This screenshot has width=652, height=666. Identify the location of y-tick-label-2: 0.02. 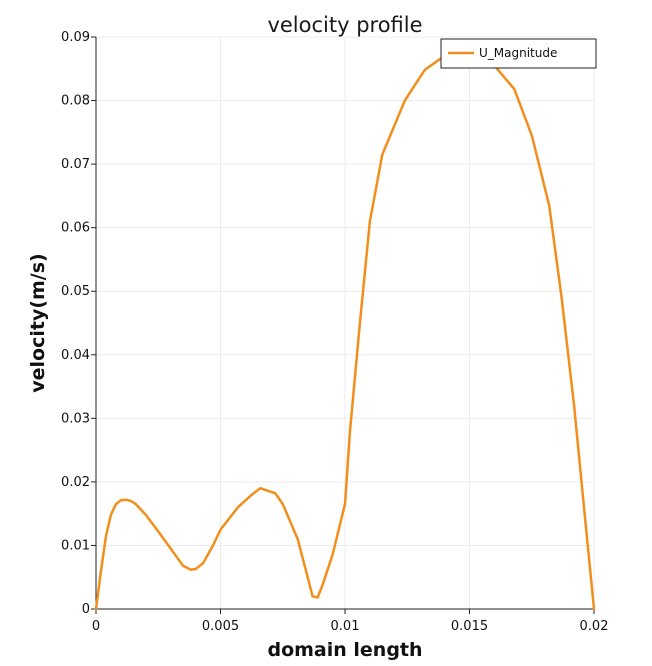
(75, 482).